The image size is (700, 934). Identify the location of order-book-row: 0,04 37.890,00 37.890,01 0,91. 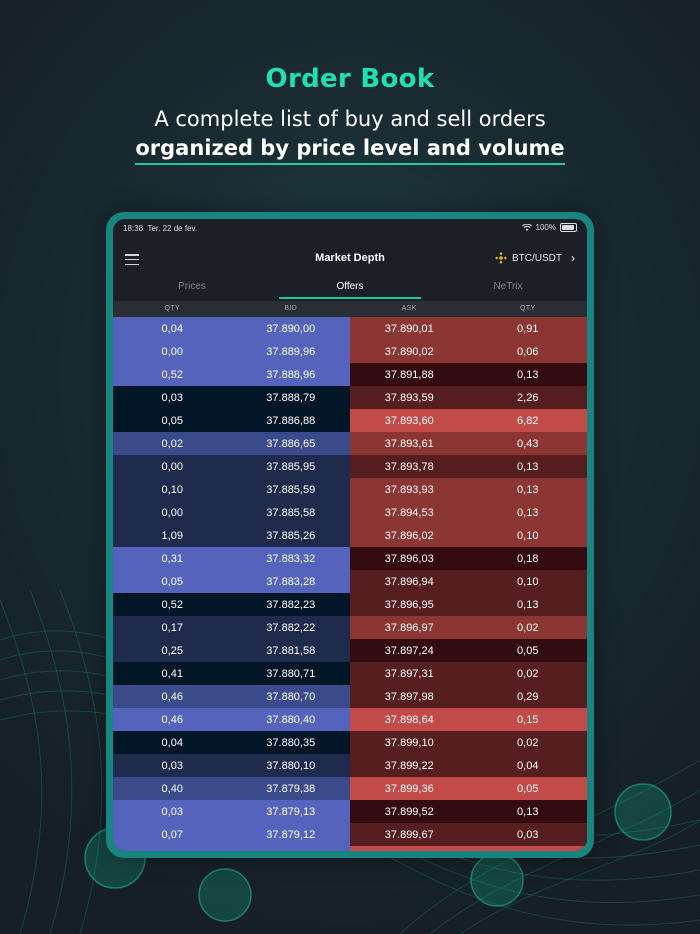
(350, 328).